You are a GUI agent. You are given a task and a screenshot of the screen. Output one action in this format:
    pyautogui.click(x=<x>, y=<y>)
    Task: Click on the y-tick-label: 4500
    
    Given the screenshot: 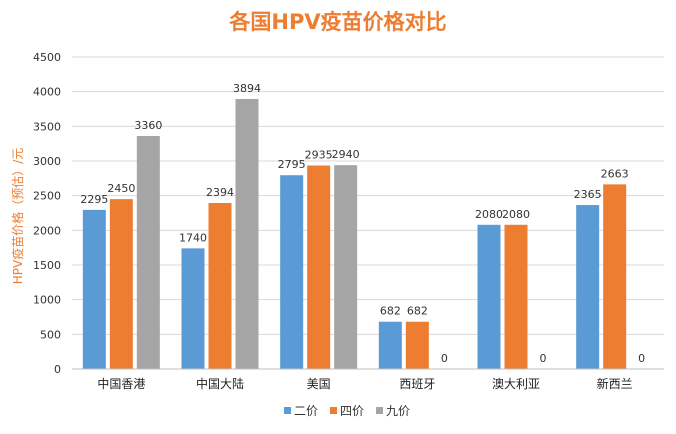 What is the action you would take?
    pyautogui.click(x=47, y=57)
    